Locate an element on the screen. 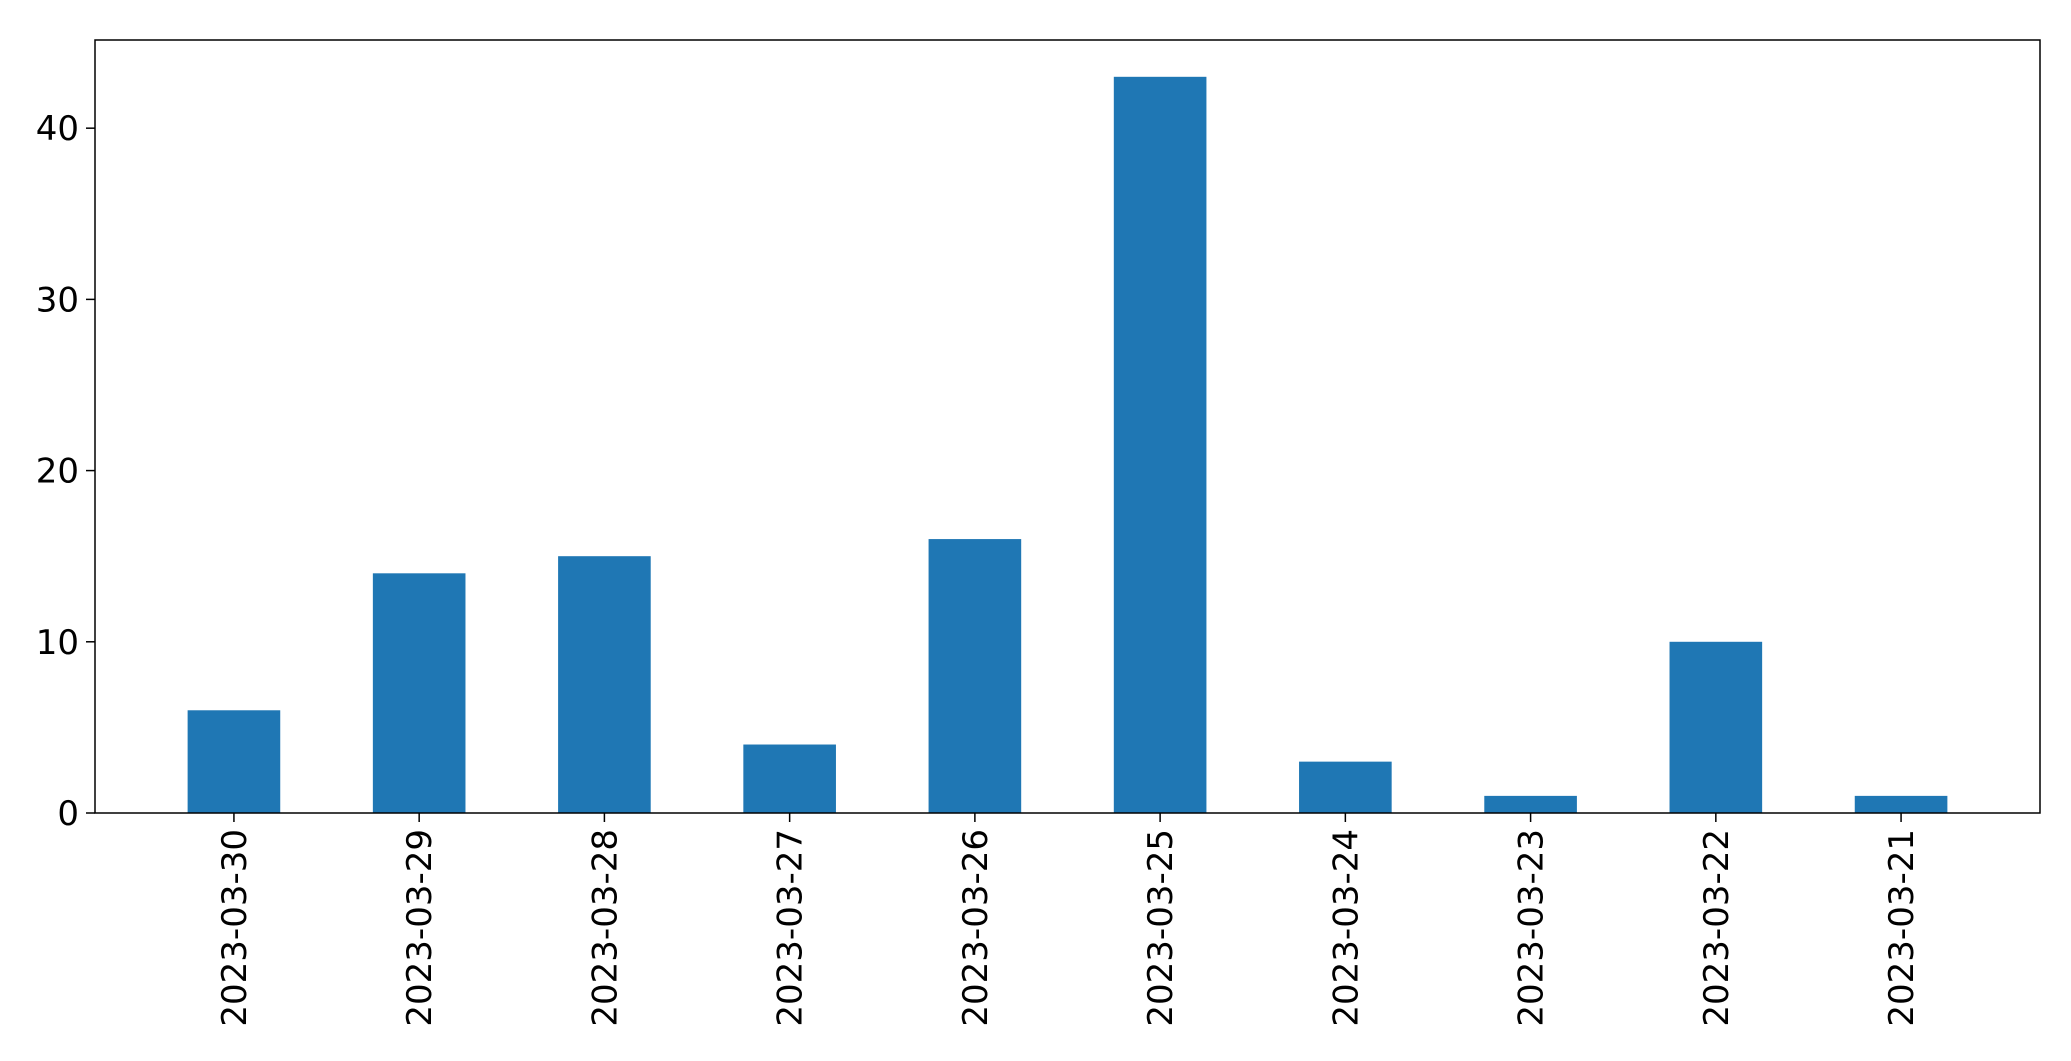 The width and height of the screenshot is (2071, 1061). y-tick-label: 30 is located at coordinates (57, 300).